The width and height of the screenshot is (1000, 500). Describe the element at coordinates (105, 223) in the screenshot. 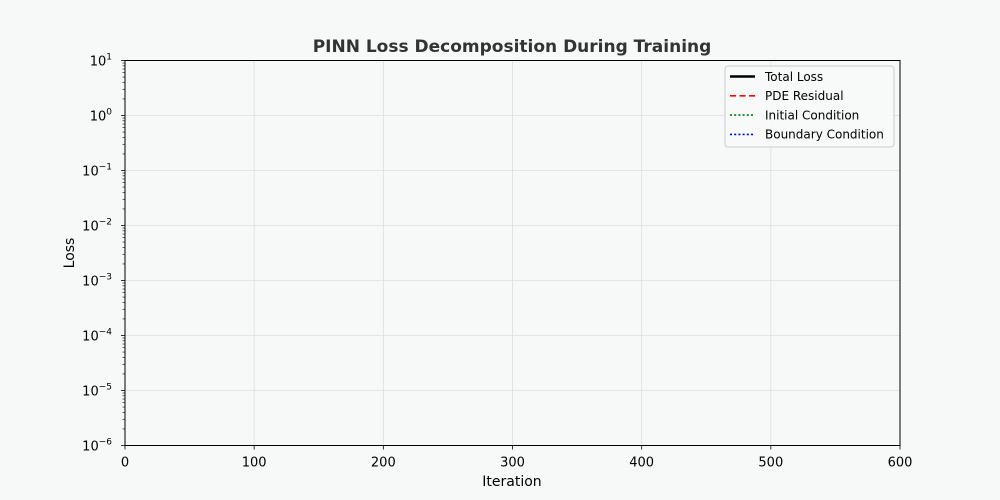

I see `y-tick-exponent: −2` at that location.